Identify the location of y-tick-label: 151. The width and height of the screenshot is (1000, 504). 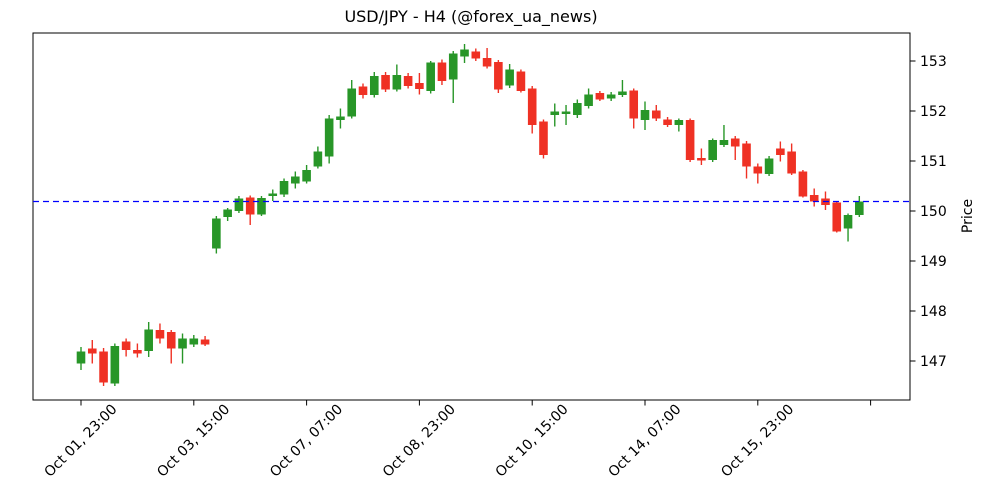
(933, 162).